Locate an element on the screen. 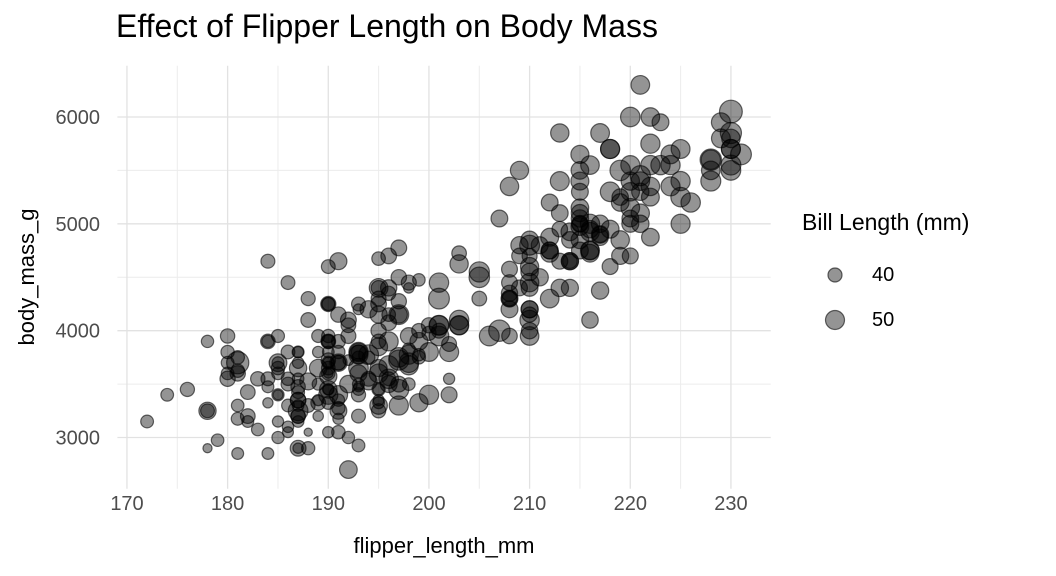 The width and height of the screenshot is (1056, 576). legend-key-circle is located at coordinates (835, 320).